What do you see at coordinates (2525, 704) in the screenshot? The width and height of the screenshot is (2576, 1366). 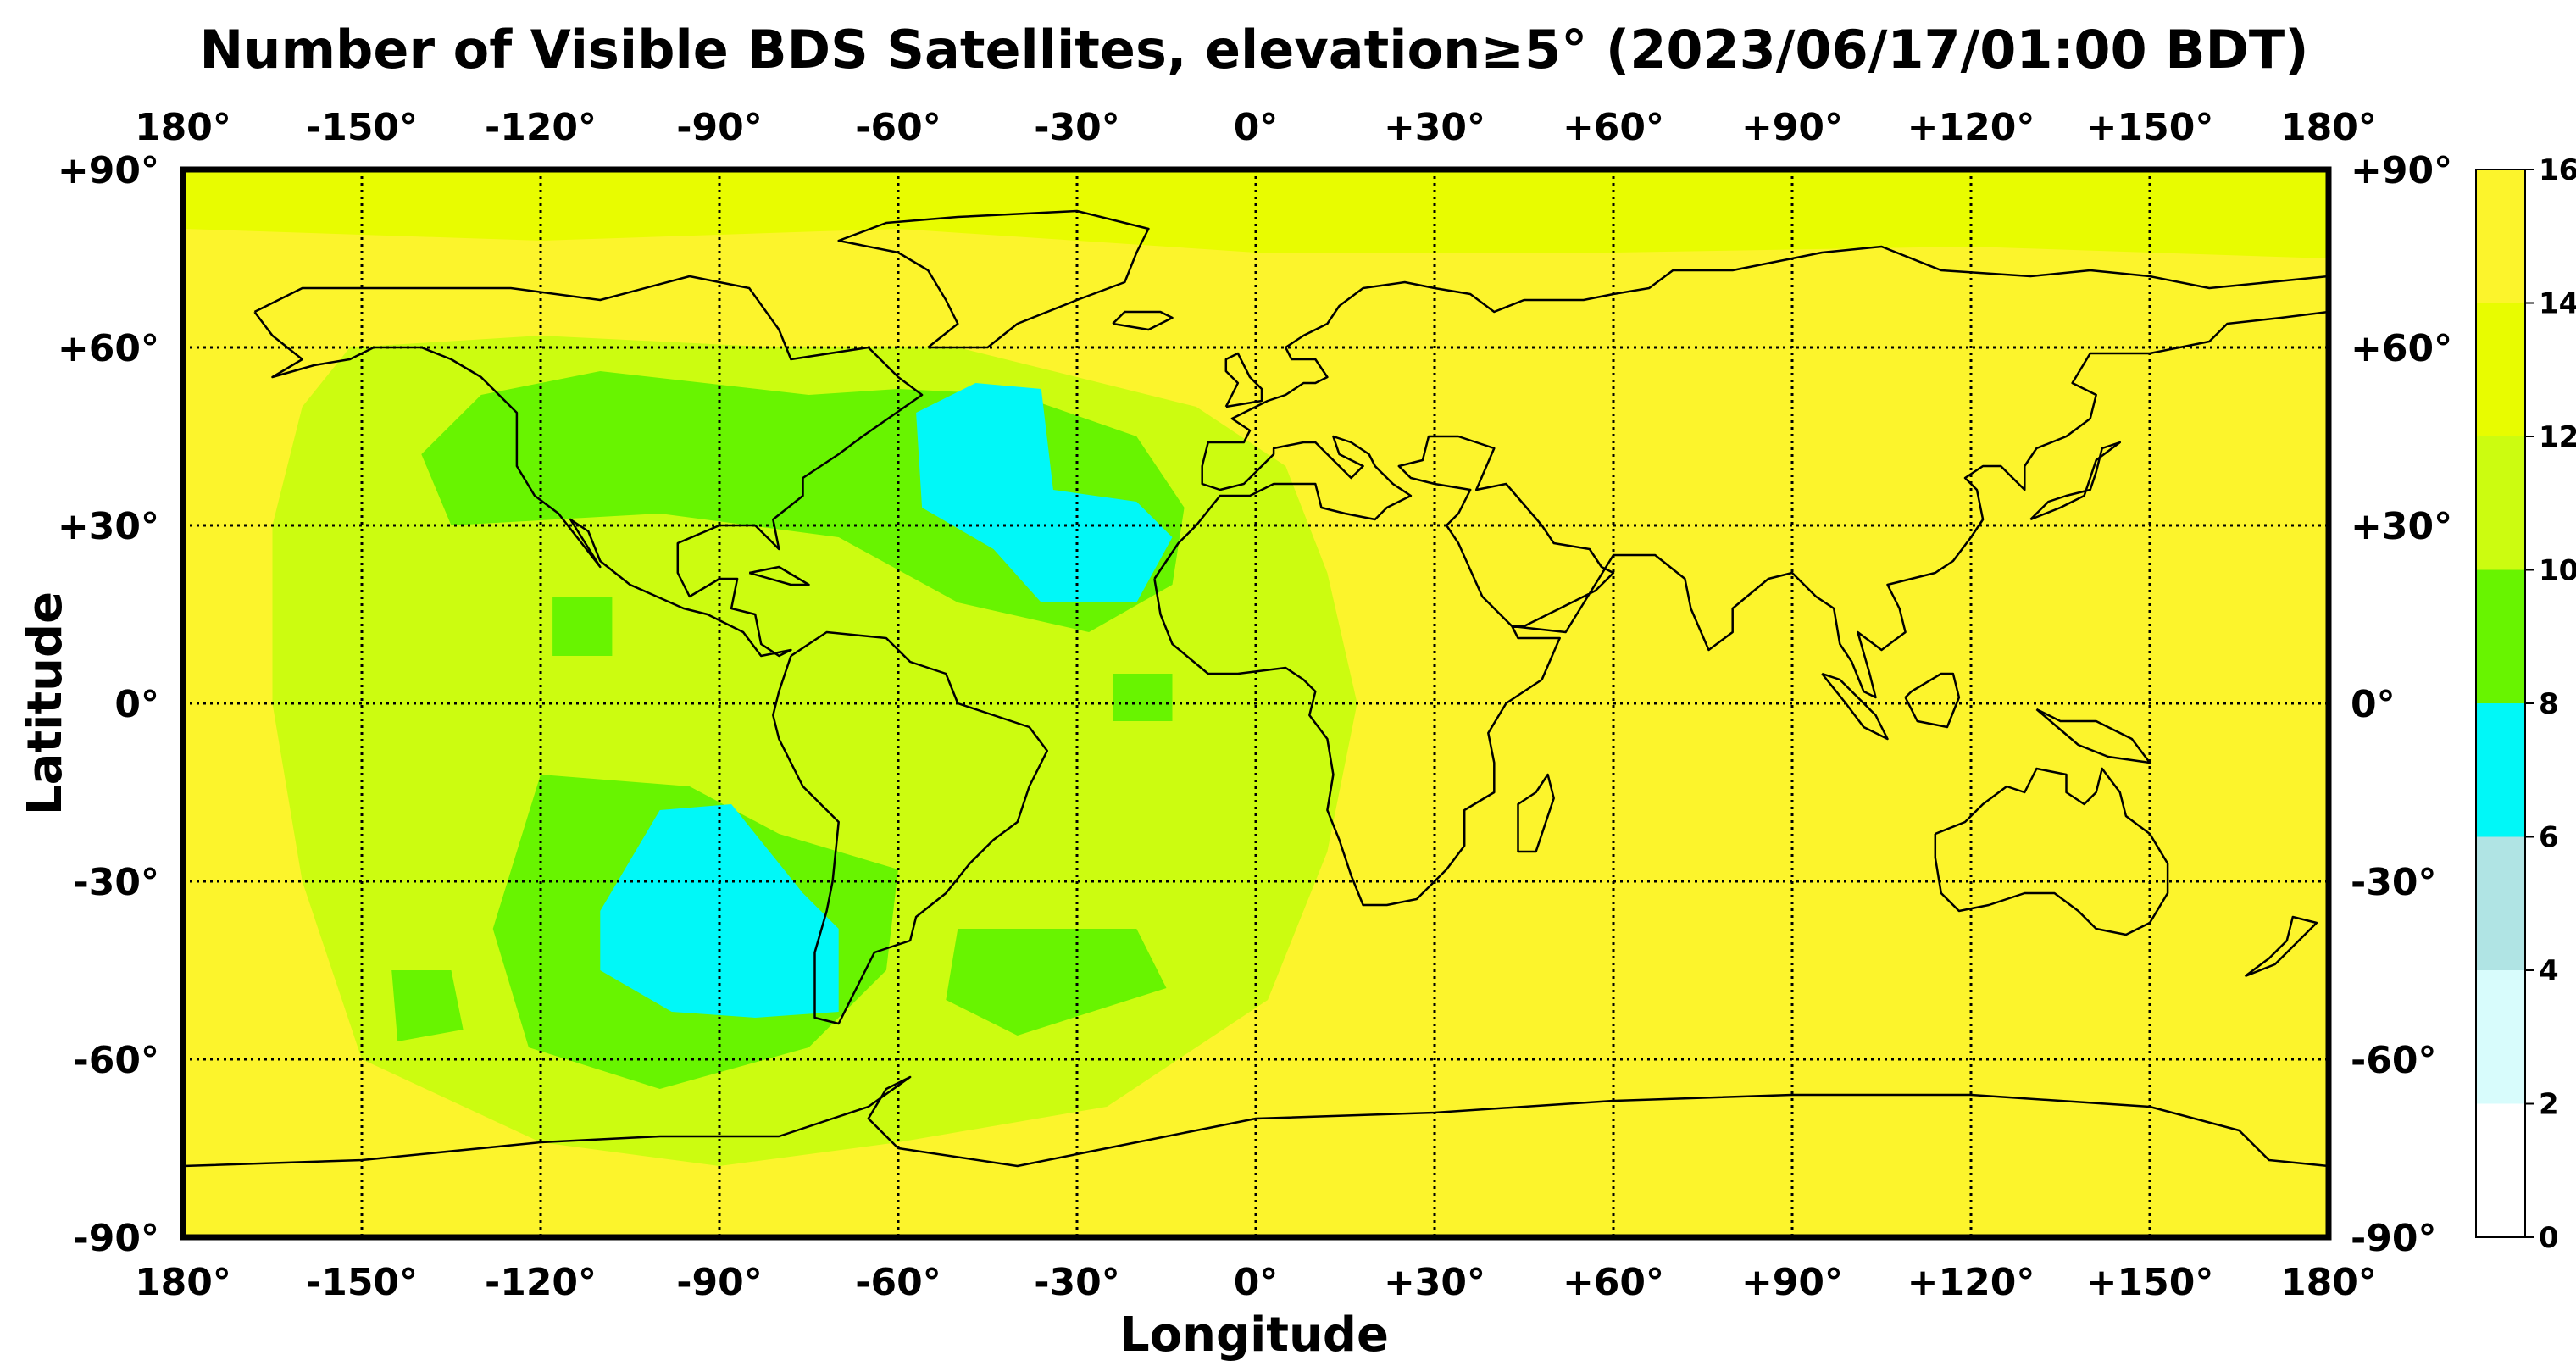 I see `colorbar: 0 2 4 6 8 10 12 14 16` at bounding box center [2525, 704].